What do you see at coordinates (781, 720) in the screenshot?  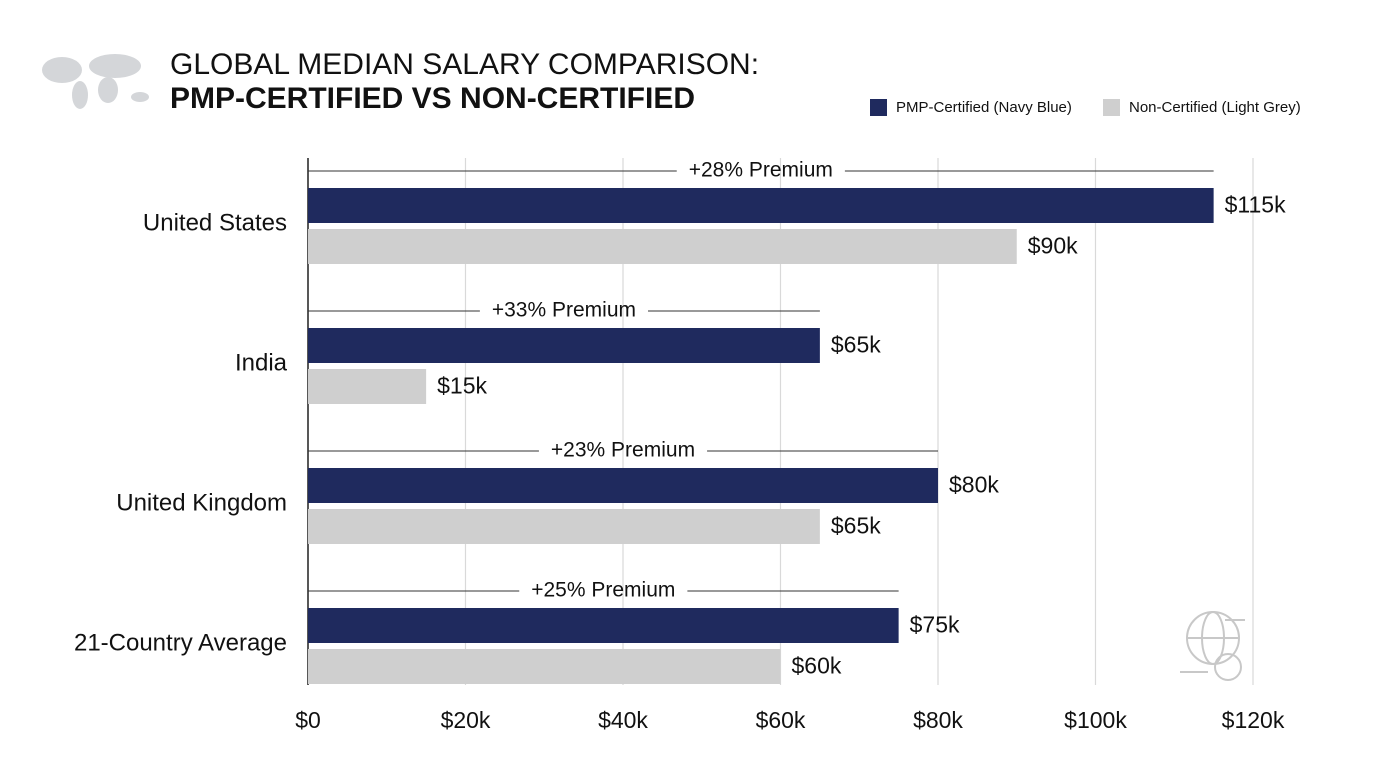 I see `x-tick-label: $60k` at bounding box center [781, 720].